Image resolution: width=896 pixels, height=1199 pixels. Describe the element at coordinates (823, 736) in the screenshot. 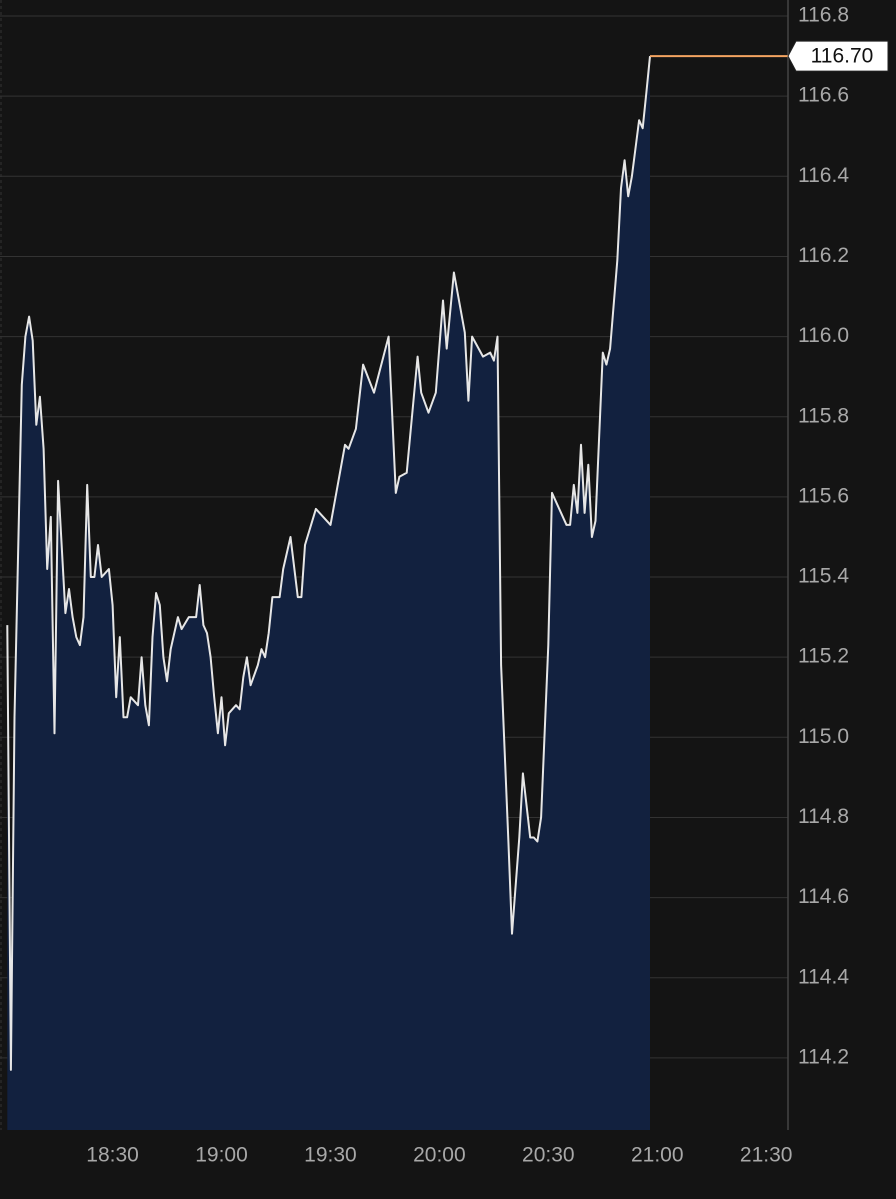

I see `y-tick-label: 115.0` at that location.